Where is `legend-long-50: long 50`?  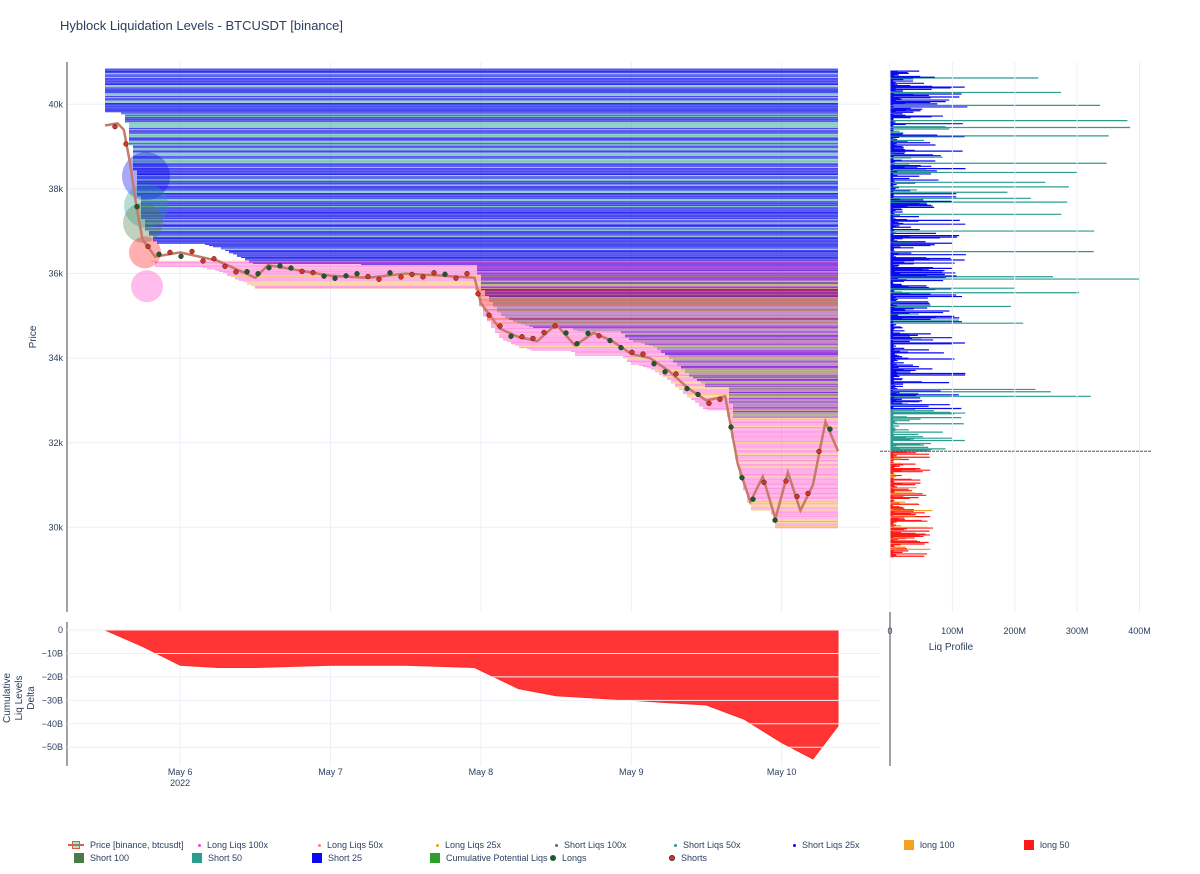 legend-long-50: long 50 is located at coordinates (1047, 845).